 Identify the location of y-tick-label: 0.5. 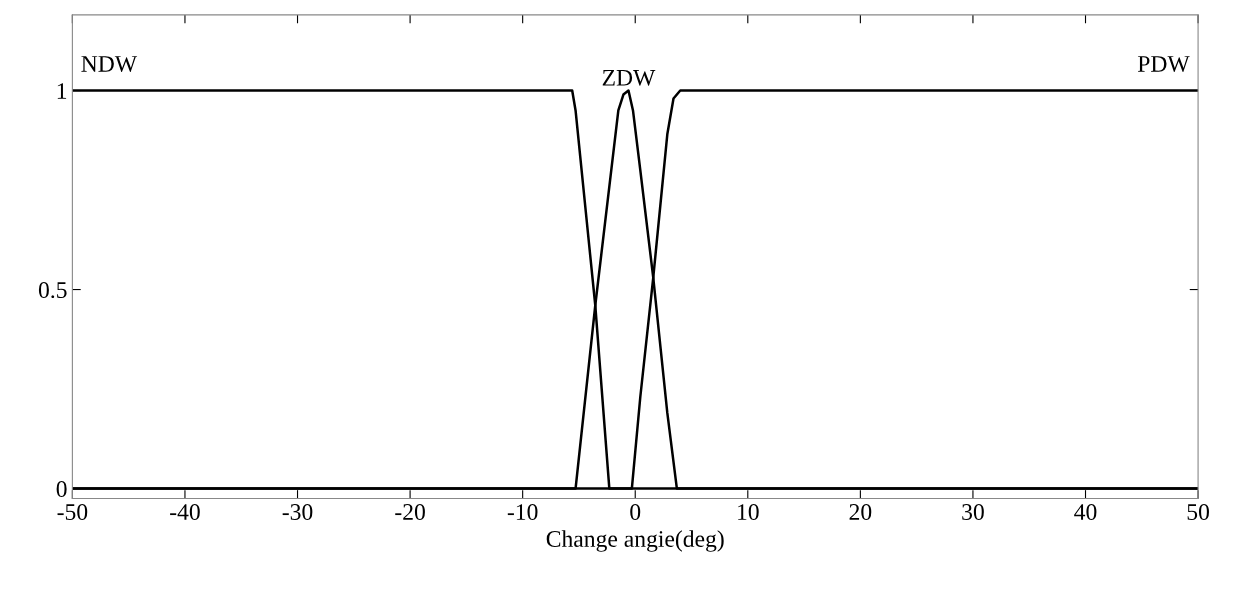
(52, 290).